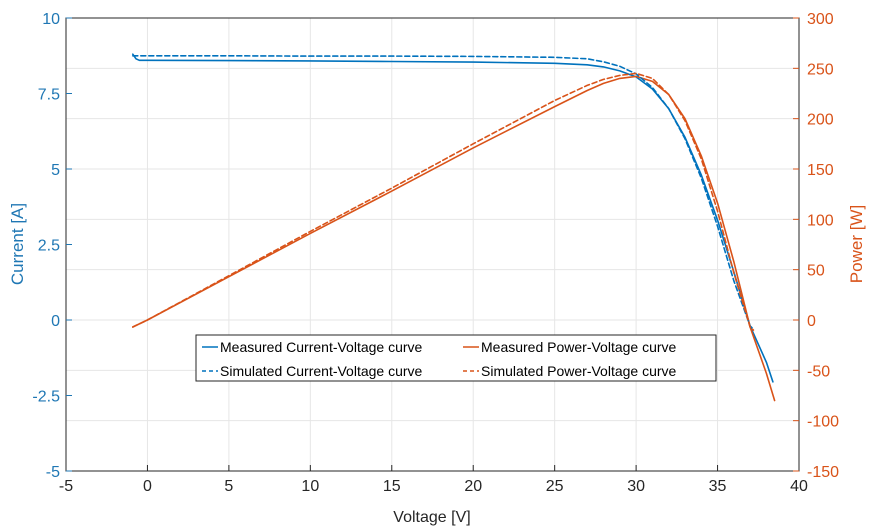 The width and height of the screenshot is (869, 529). I want to click on y-left-tick-label: 5, so click(55, 170).